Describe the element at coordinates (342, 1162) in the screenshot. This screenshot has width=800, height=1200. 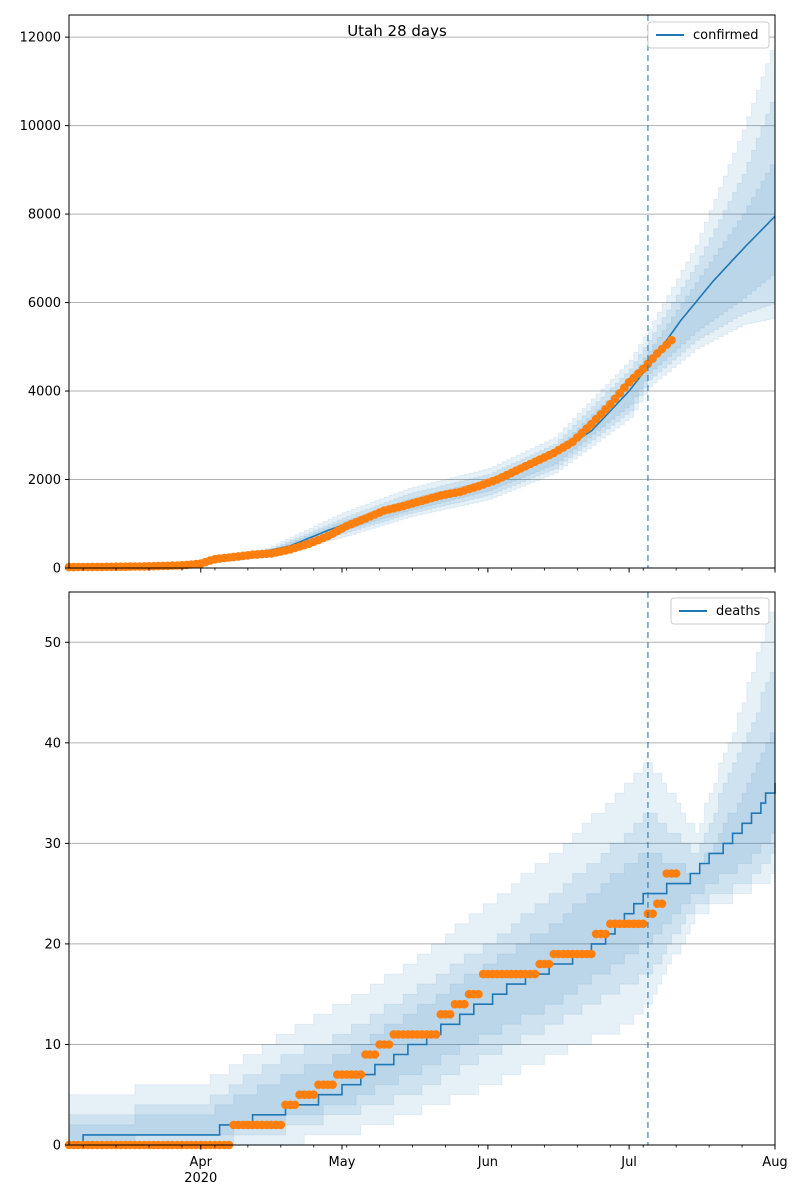
I see `x-tick-label: May` at that location.